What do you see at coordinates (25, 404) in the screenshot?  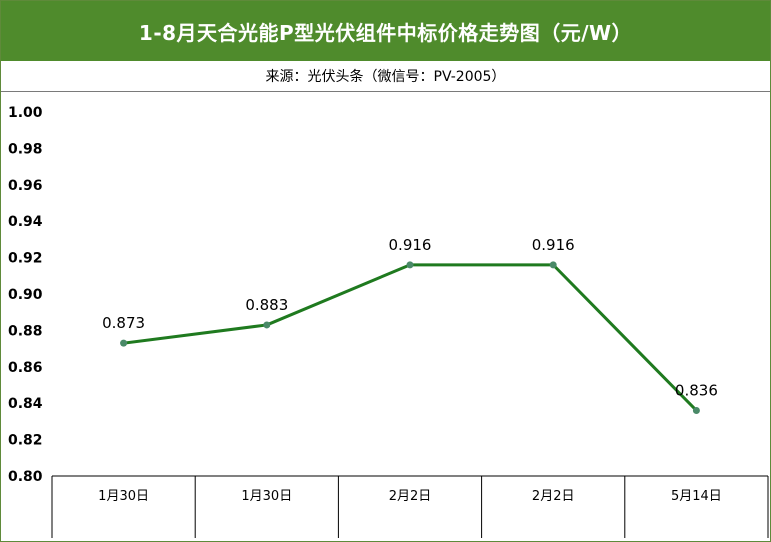 I see `y-tick-label: 0.84` at bounding box center [25, 404].